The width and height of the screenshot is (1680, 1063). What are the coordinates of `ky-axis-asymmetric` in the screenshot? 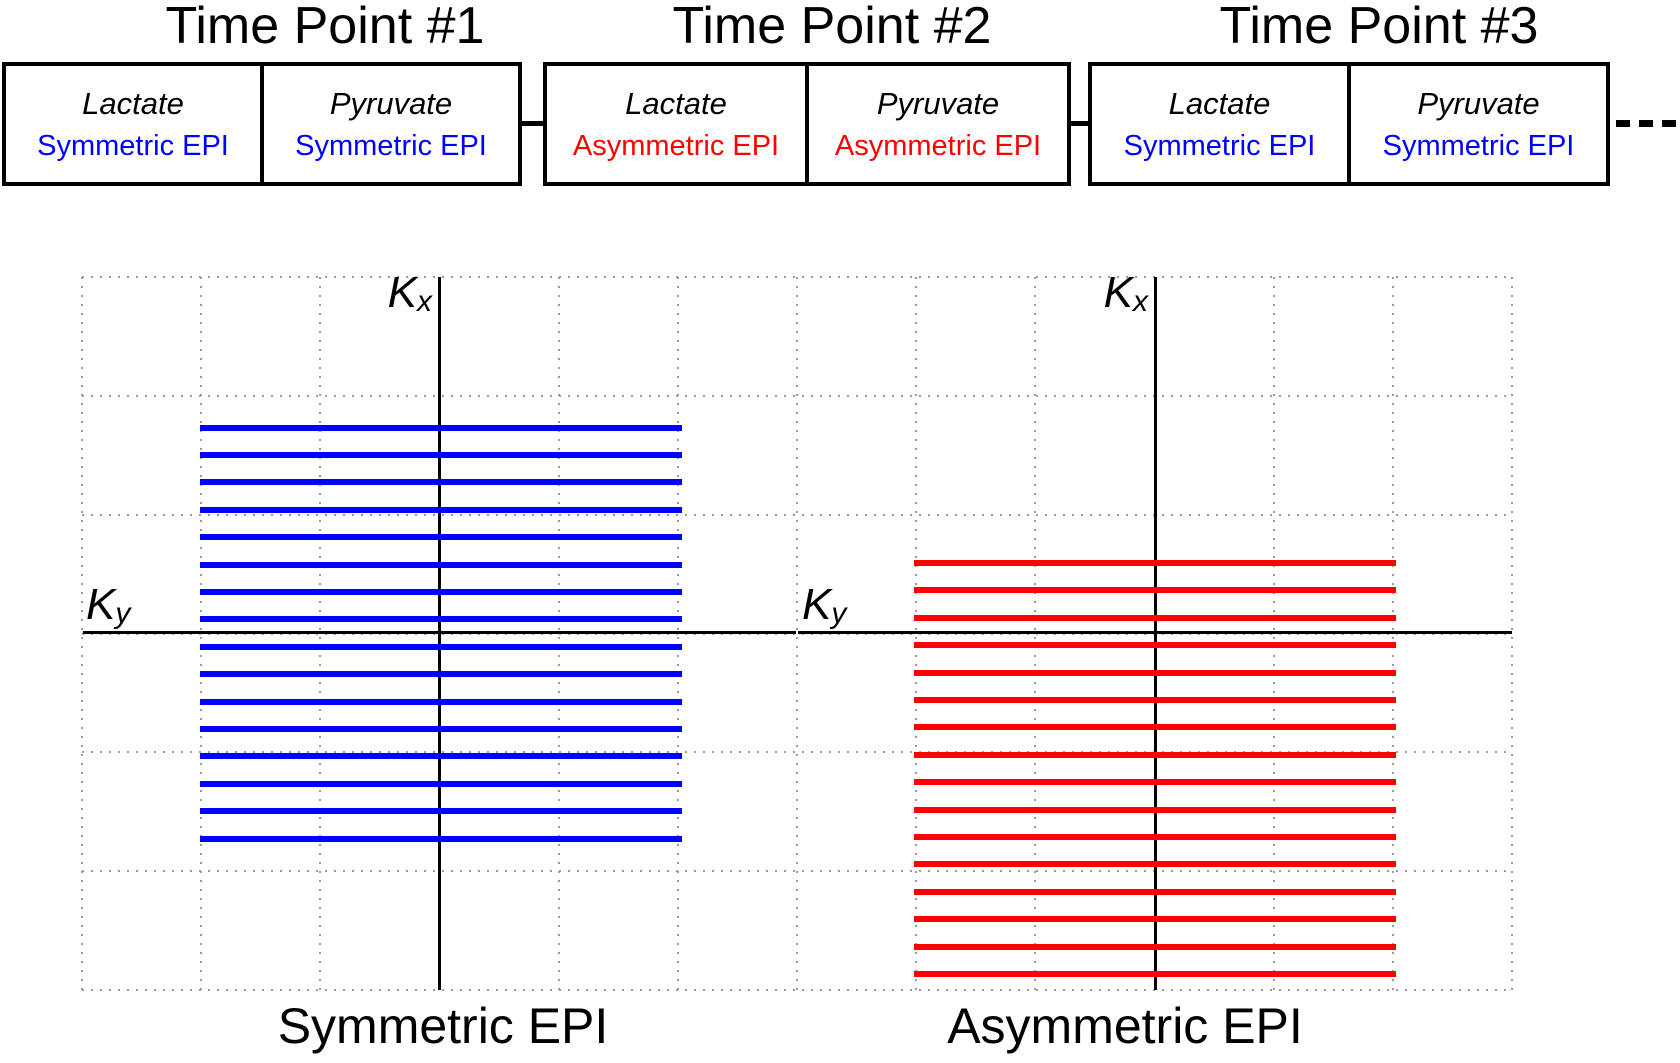 It's located at (1155, 632).